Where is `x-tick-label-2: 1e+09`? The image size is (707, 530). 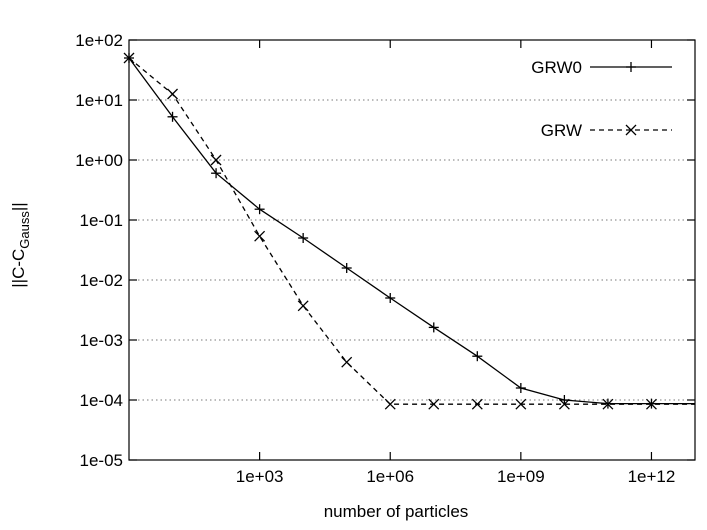 x-tick-label-2: 1e+09 is located at coordinates (521, 476).